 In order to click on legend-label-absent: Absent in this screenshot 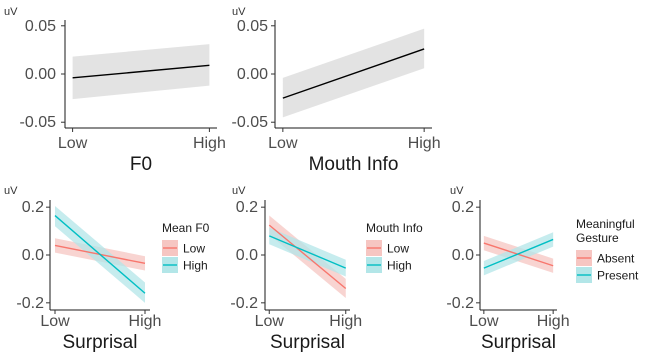, I will do `click(616, 259)`.